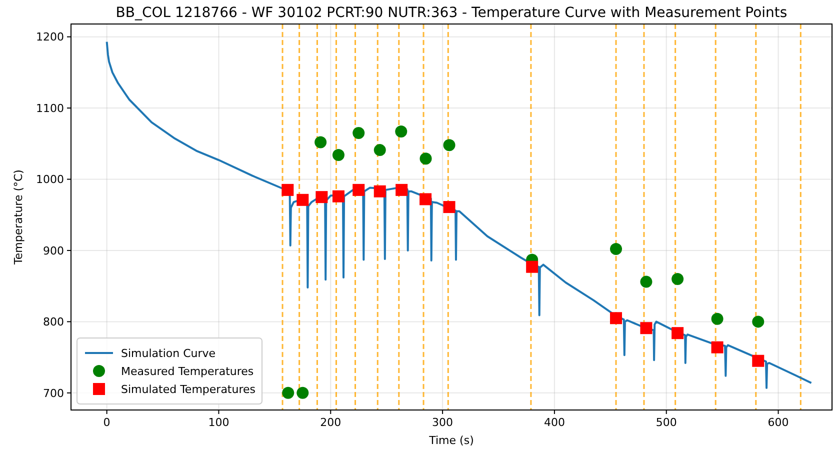 This screenshot has height=450, width=833. I want to click on legend-label: Simulated Temperatures, so click(188, 389).